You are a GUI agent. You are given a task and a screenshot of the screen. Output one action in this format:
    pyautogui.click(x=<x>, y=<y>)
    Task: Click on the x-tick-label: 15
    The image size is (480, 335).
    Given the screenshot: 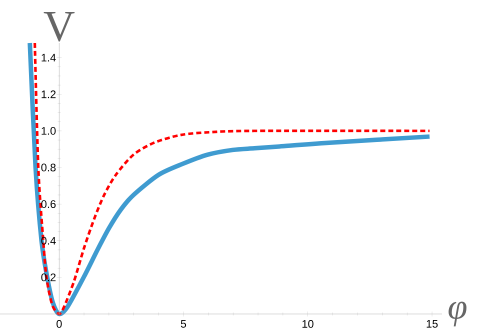 What is the action you would take?
    pyautogui.click(x=432, y=324)
    